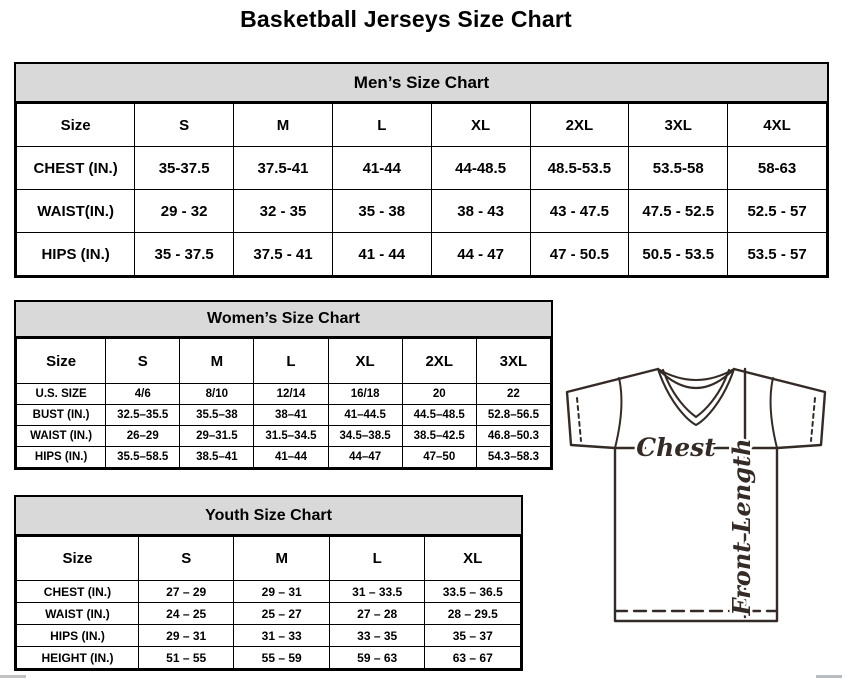  I want to click on jersey-diagram-svg: Chest Front Length, so click(696, 495).